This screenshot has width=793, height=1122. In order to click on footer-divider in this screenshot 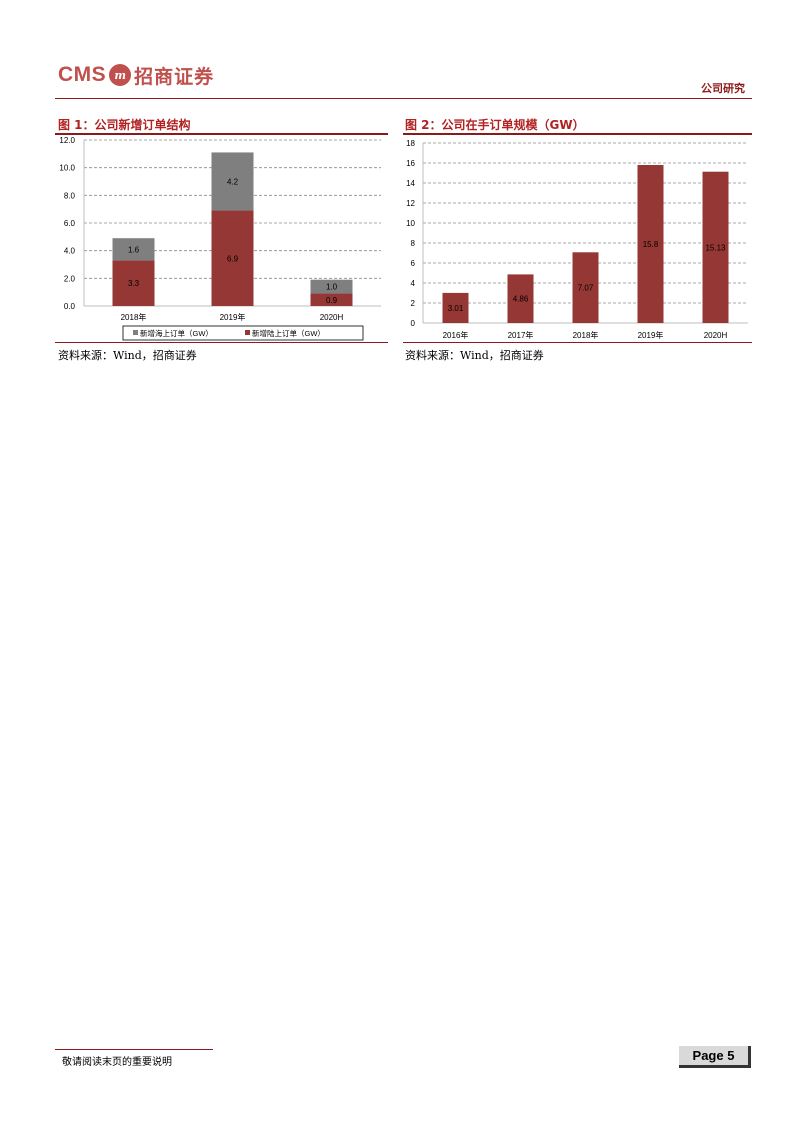, I will do `click(134, 1049)`.